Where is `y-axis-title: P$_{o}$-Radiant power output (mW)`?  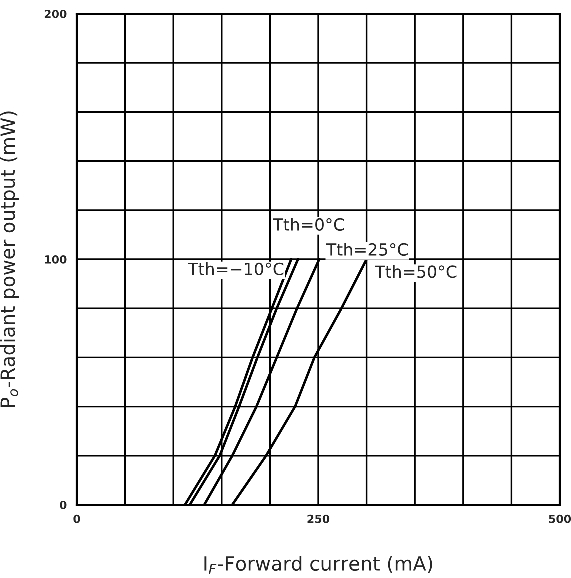 y-axis-title: P$_{o}$-Radiant power output (mW) is located at coordinates (10, 260).